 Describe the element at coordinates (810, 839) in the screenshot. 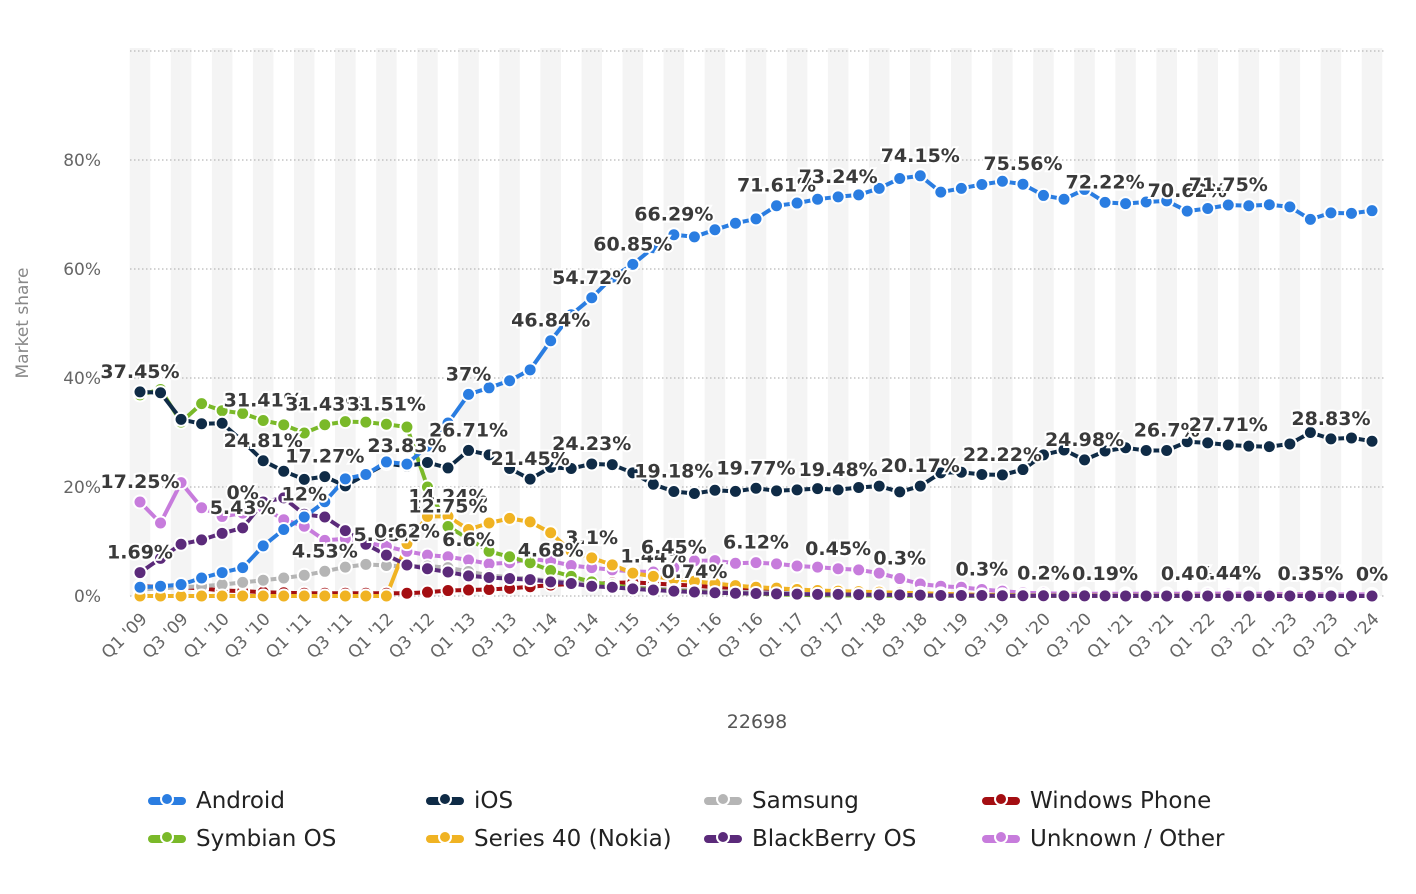

I see `legend-item: BlackBerry OS` at that location.